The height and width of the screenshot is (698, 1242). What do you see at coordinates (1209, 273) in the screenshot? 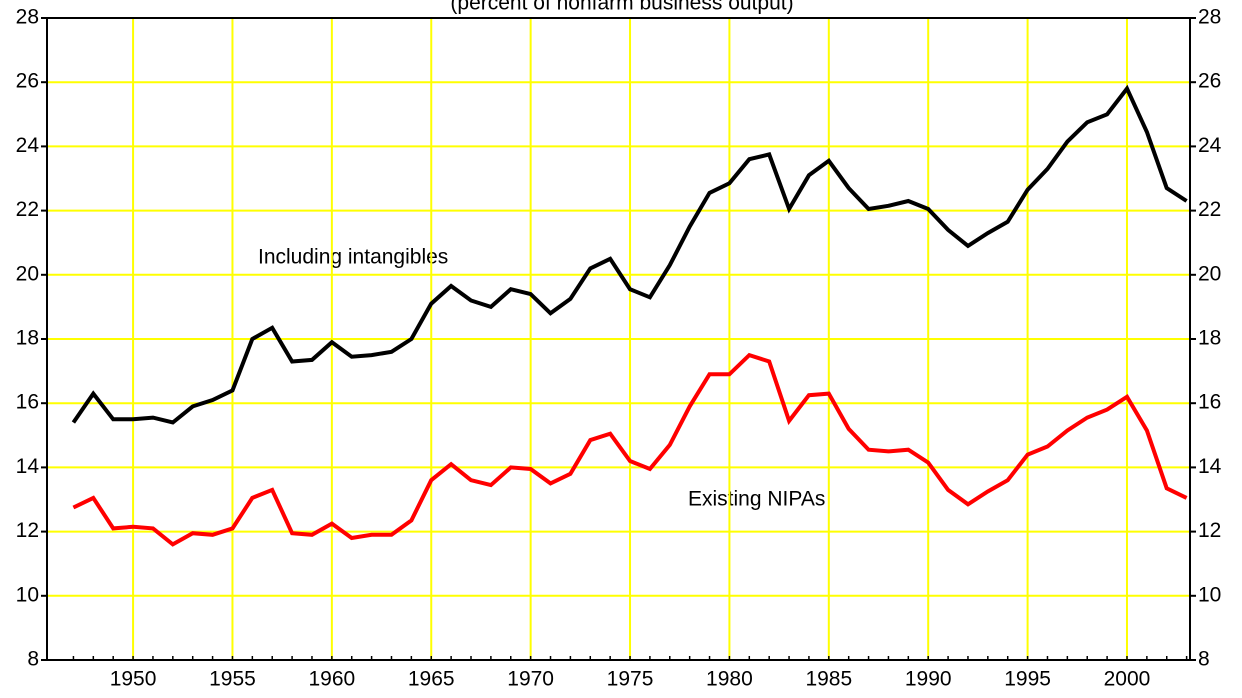
I see `y2-tick-label: 20` at bounding box center [1209, 273].